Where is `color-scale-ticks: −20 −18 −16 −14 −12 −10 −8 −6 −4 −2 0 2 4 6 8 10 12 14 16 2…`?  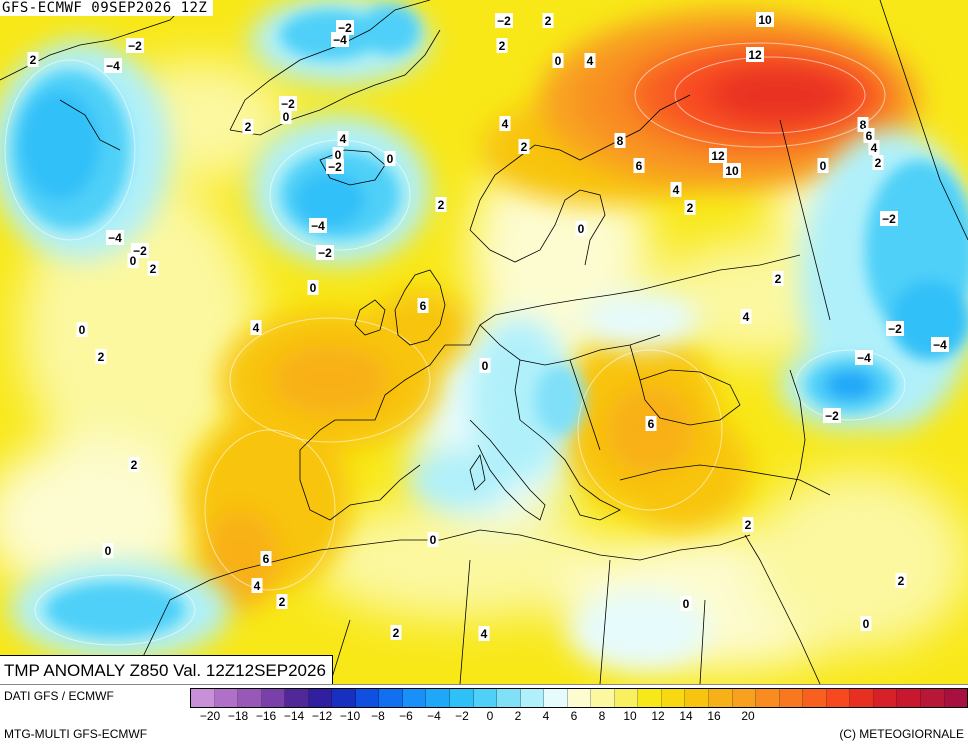 color-scale-ticks: −20 −18 −16 −14 −12 −10 −8 −6 −4 −2 0 2 4 6 8 10 12 14 16 2… is located at coordinates (579, 716).